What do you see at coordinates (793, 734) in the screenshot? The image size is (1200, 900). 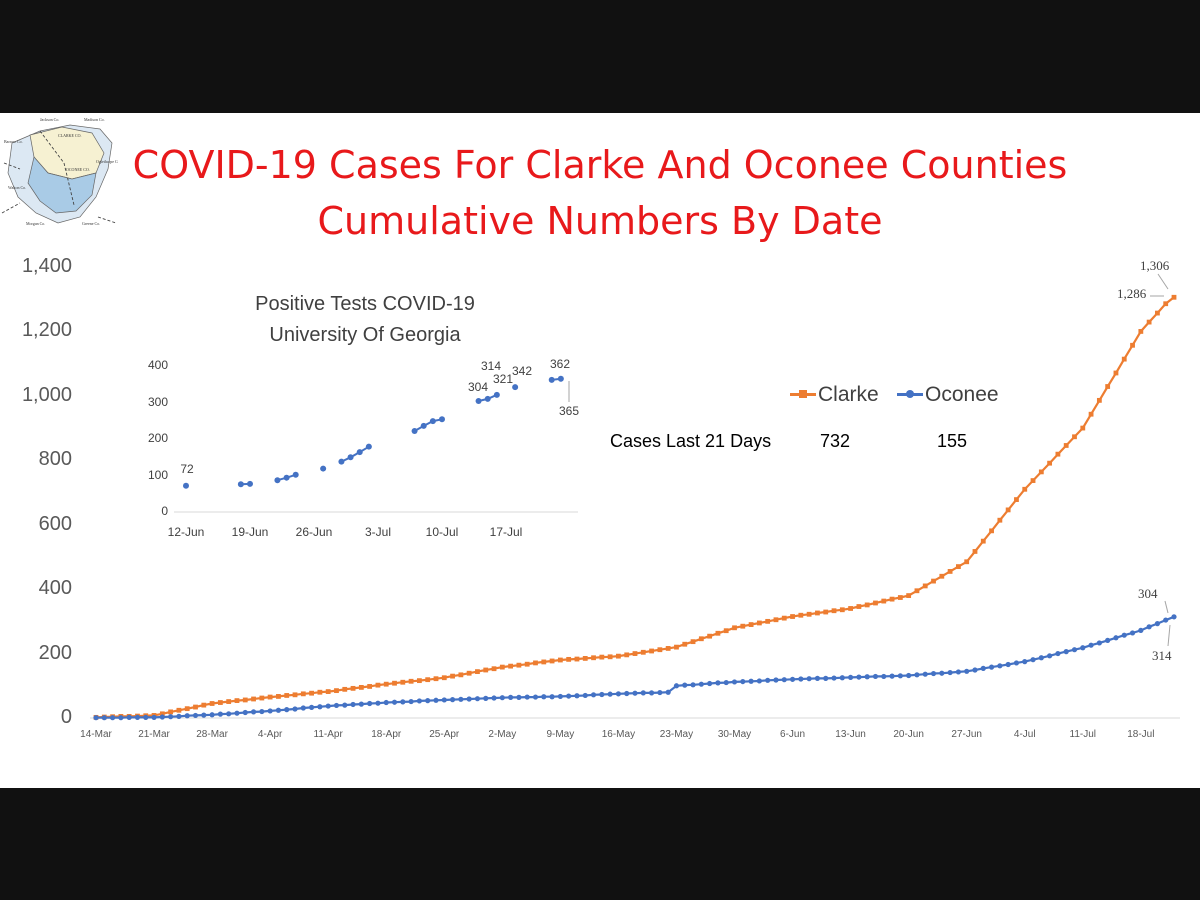 I see `x-tick-6-jun: 6-Jun` at bounding box center [793, 734].